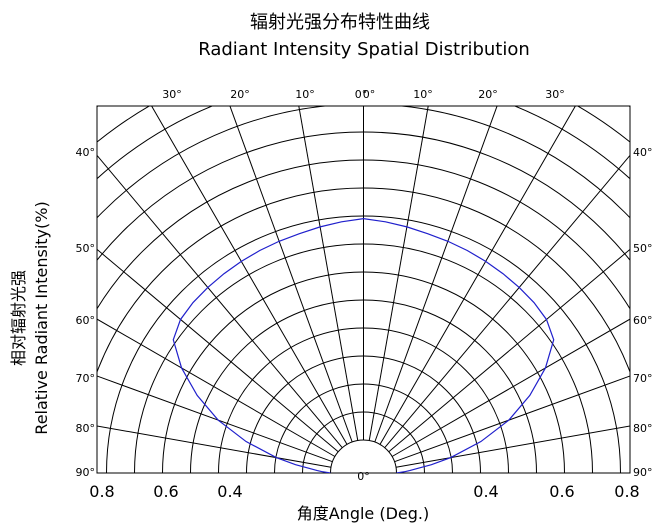 The height and width of the screenshot is (527, 657). Describe the element at coordinates (86, 248) in the screenshot. I see `left-angle-label: 50°` at that location.